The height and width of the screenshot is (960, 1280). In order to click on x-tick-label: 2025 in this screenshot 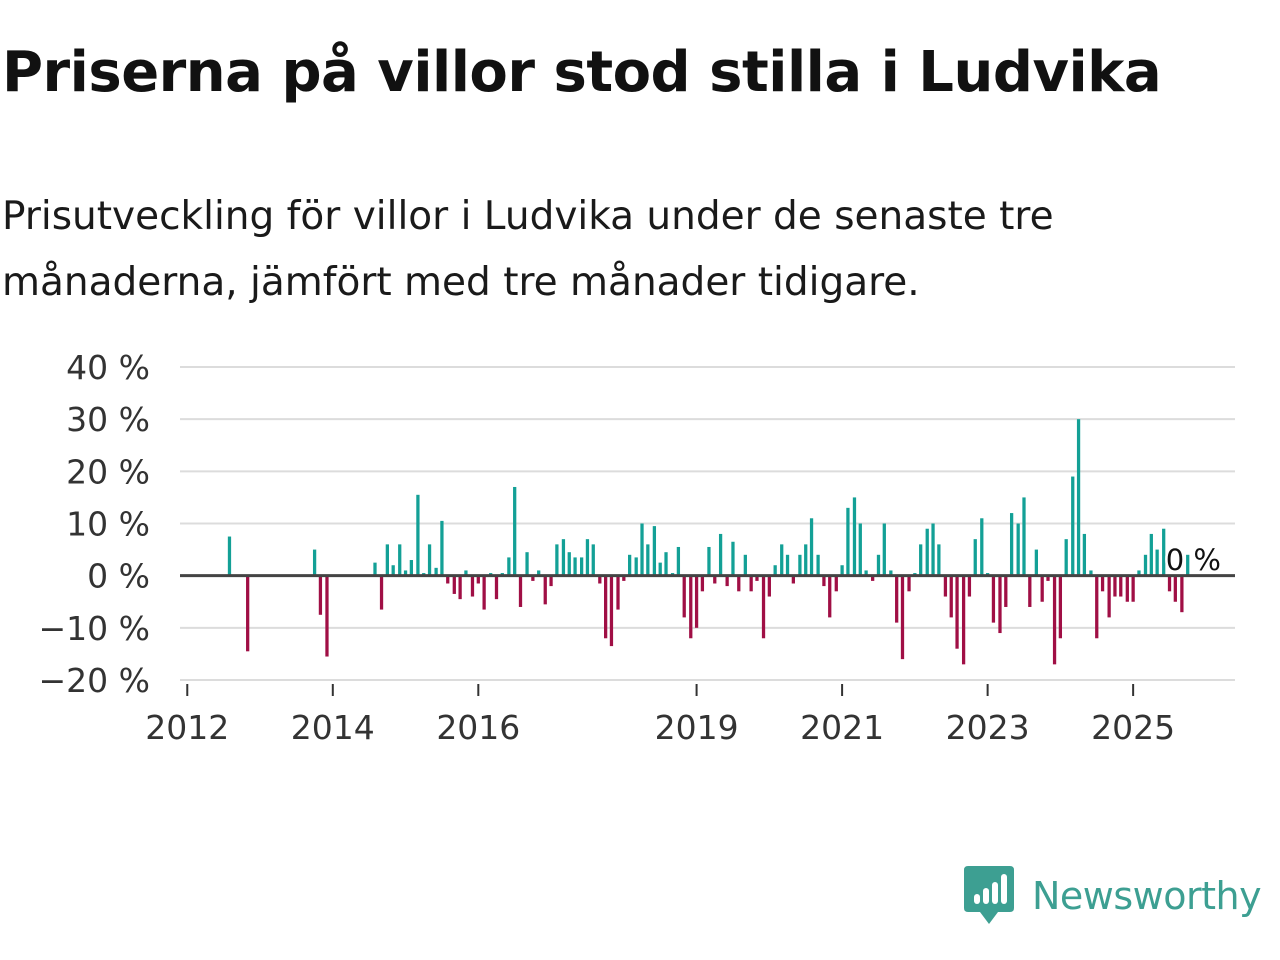, I will do `click(1133, 727)`.